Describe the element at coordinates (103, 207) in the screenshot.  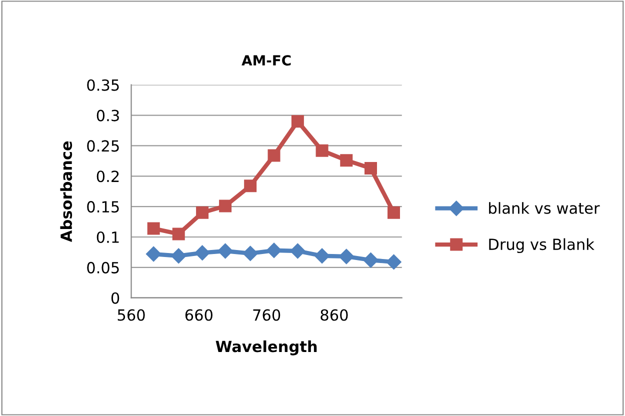
I see `y-tick-label: 0.15` at that location.